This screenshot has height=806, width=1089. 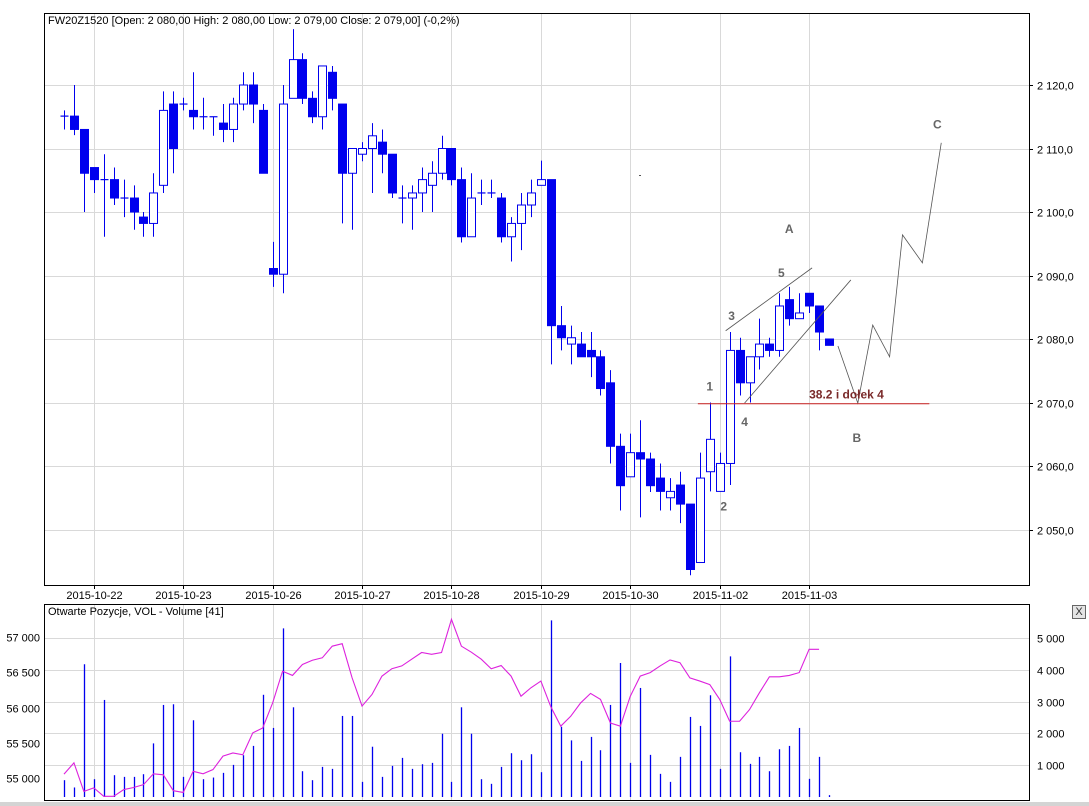 I want to click on wave-label: B, so click(x=856, y=438).